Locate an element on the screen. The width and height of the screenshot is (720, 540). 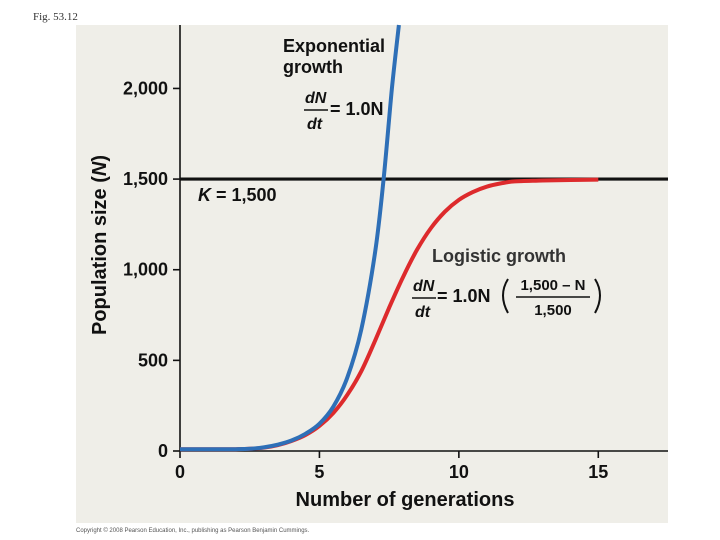
y-axis-title: Population size (N) is located at coordinates (100, 245).